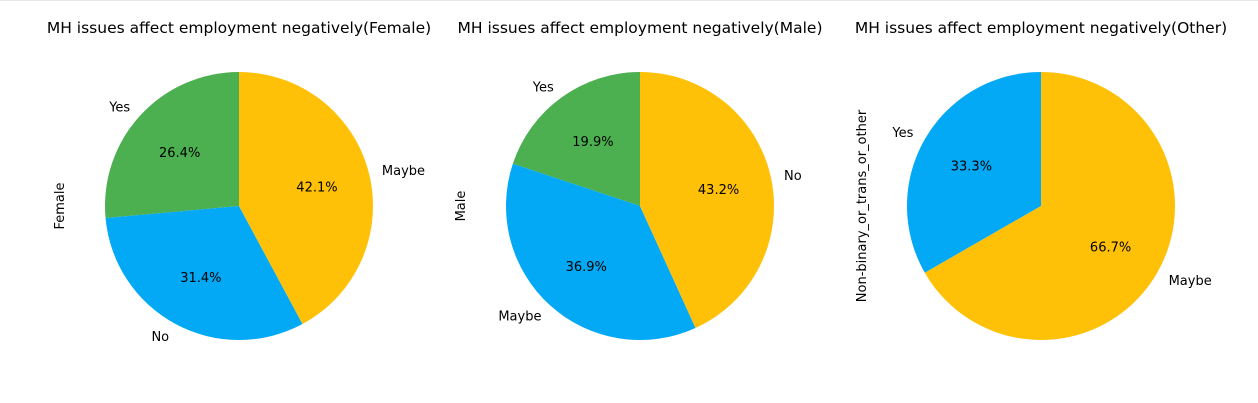 The image size is (1258, 403). Describe the element at coordinates (461, 206) in the screenshot. I see `y-axis-label: Male` at that location.